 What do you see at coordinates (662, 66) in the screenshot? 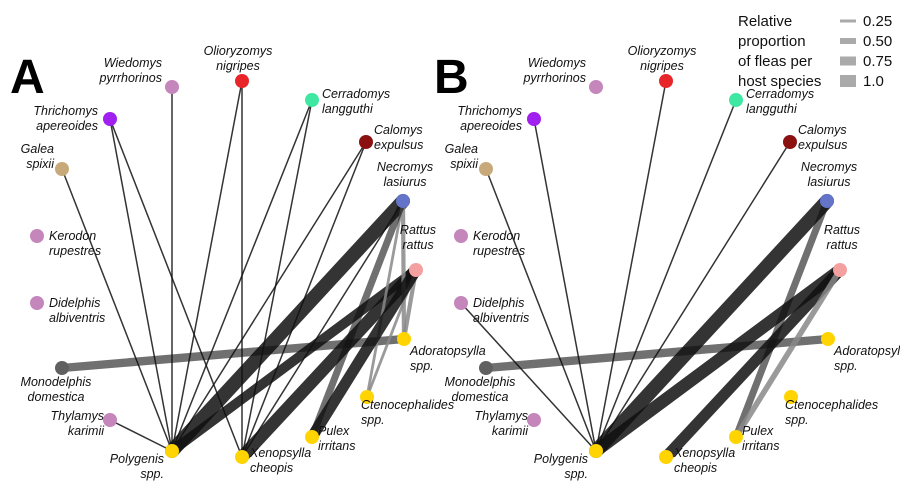
I see `node-label: nigripes` at bounding box center [662, 66].